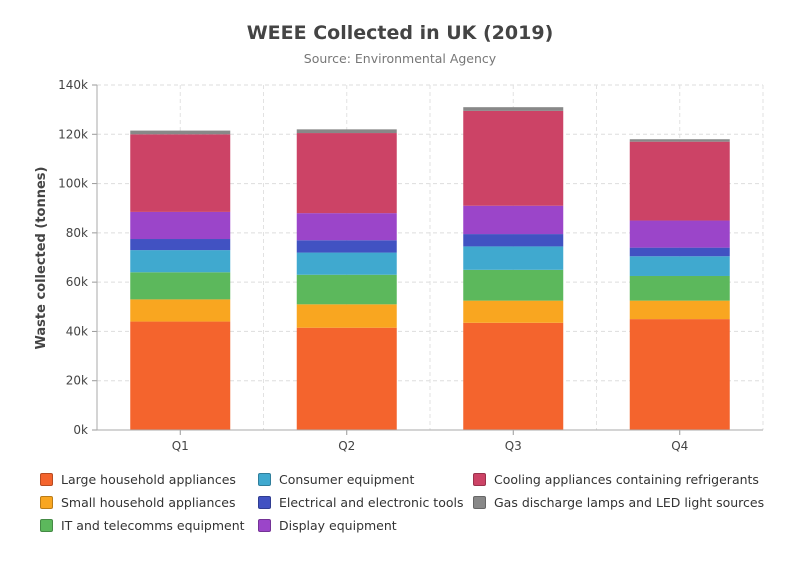  Describe the element at coordinates (41, 258) in the screenshot. I see `y-axis-label: Waste collected (tonnes)` at that location.